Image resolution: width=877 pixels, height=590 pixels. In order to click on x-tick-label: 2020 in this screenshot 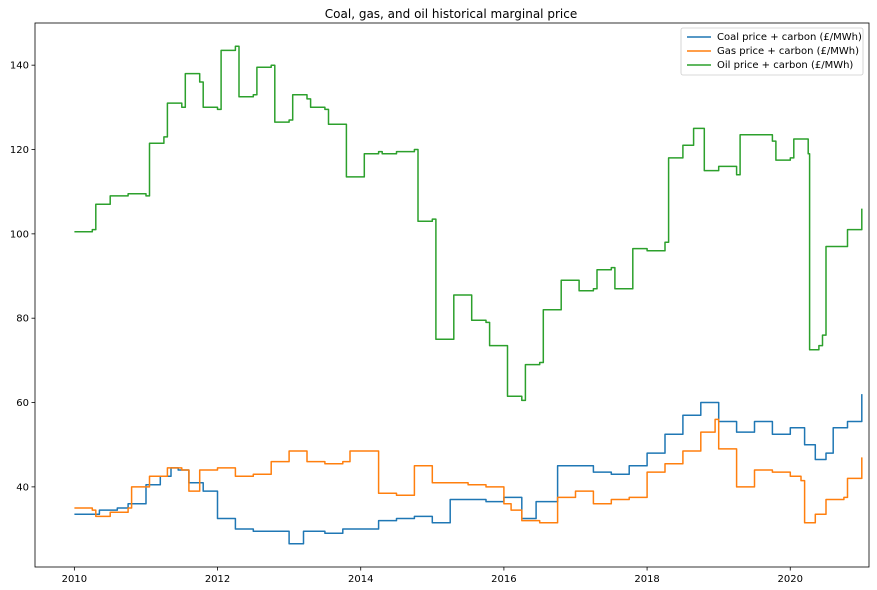, I will do `click(790, 579)`.